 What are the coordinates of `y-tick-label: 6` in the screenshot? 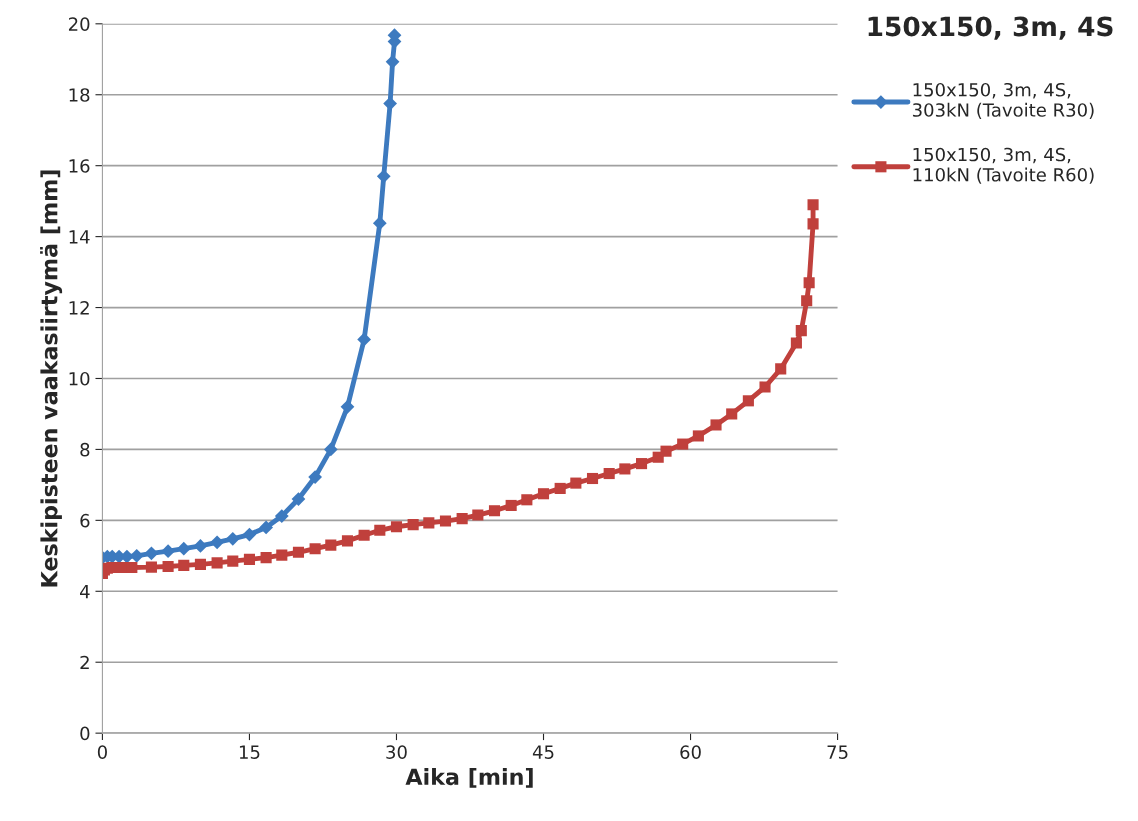 It's located at (85, 520).